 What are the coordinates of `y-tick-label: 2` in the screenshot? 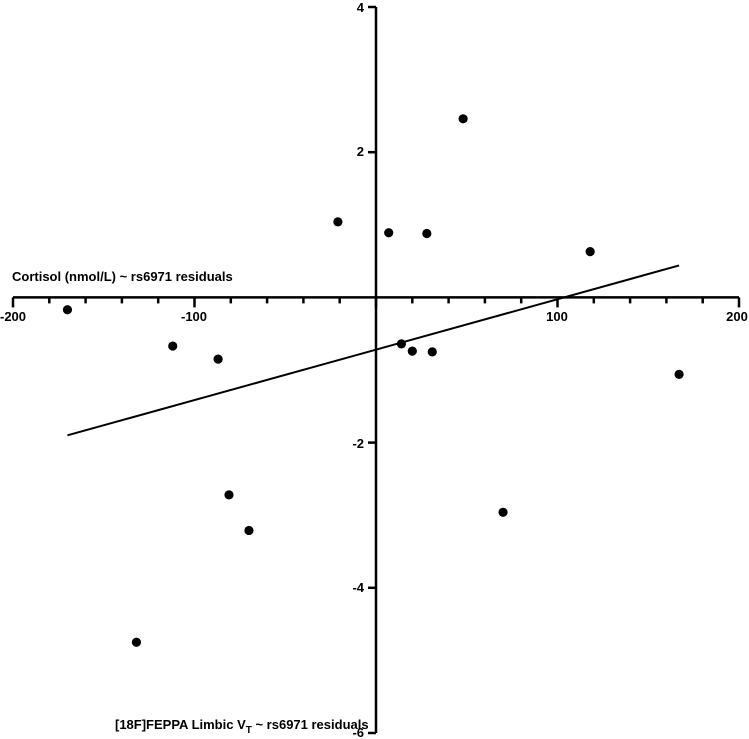 It's located at (360, 151).